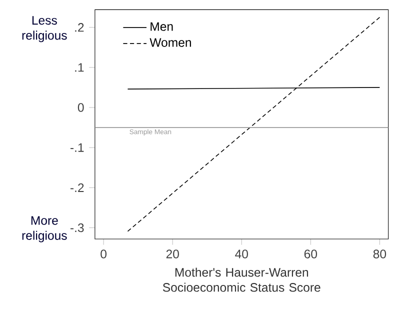  What do you see at coordinates (241, 254) in the screenshot?
I see `x-tick-label: 40` at bounding box center [241, 254].